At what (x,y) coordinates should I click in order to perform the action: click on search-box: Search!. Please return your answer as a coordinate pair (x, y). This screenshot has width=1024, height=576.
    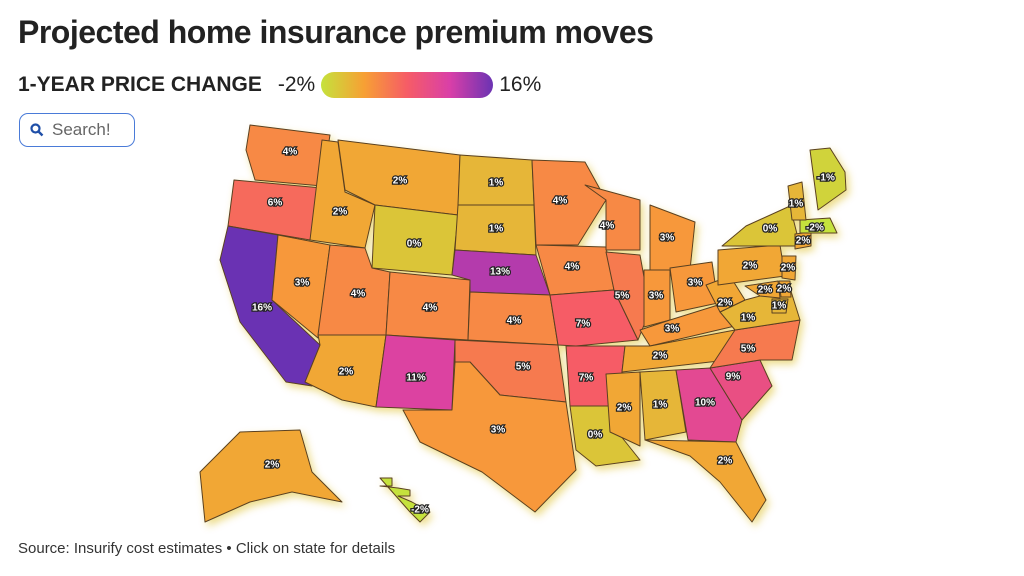
    Looking at the image, I should click on (77, 130).